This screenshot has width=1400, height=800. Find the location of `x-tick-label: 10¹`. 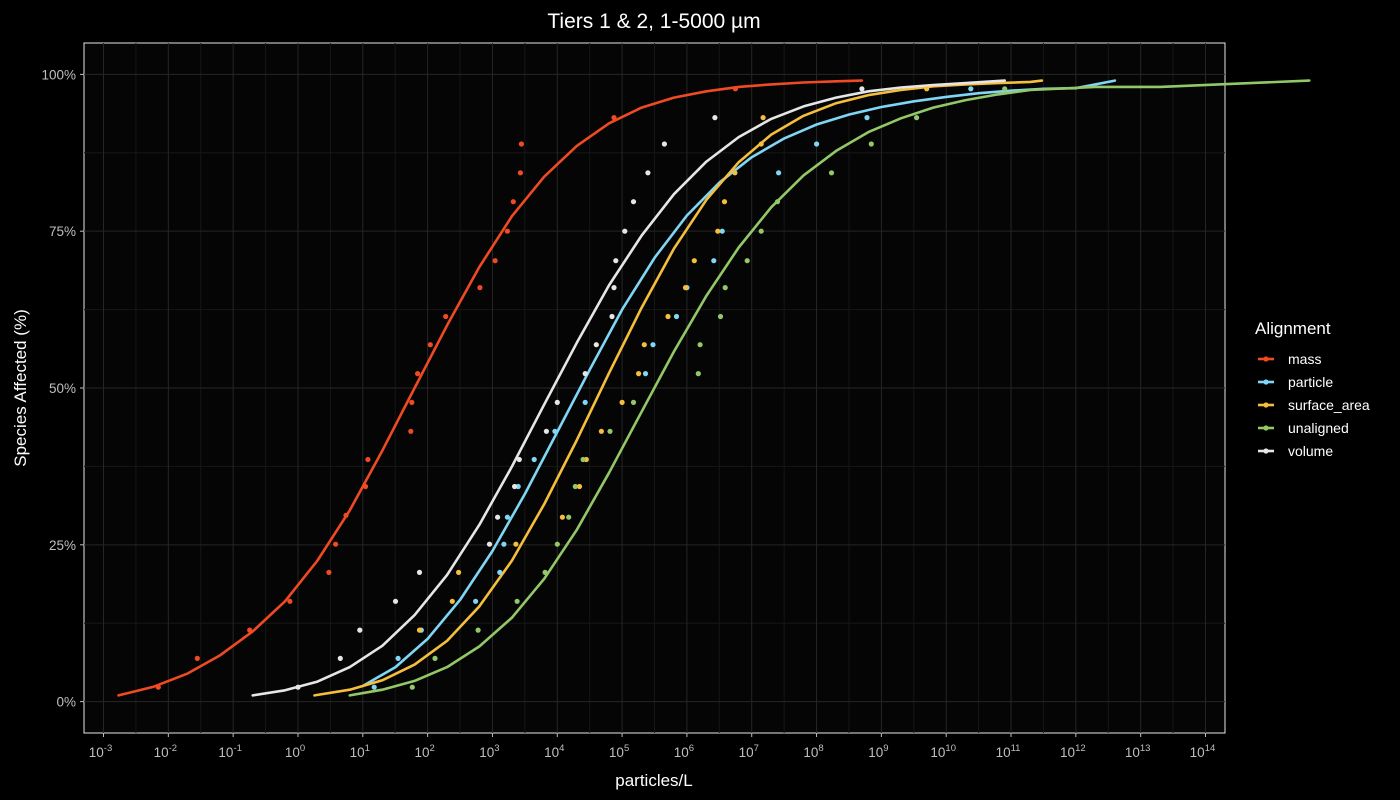

x-tick-label: 10¹ is located at coordinates (360, 751).